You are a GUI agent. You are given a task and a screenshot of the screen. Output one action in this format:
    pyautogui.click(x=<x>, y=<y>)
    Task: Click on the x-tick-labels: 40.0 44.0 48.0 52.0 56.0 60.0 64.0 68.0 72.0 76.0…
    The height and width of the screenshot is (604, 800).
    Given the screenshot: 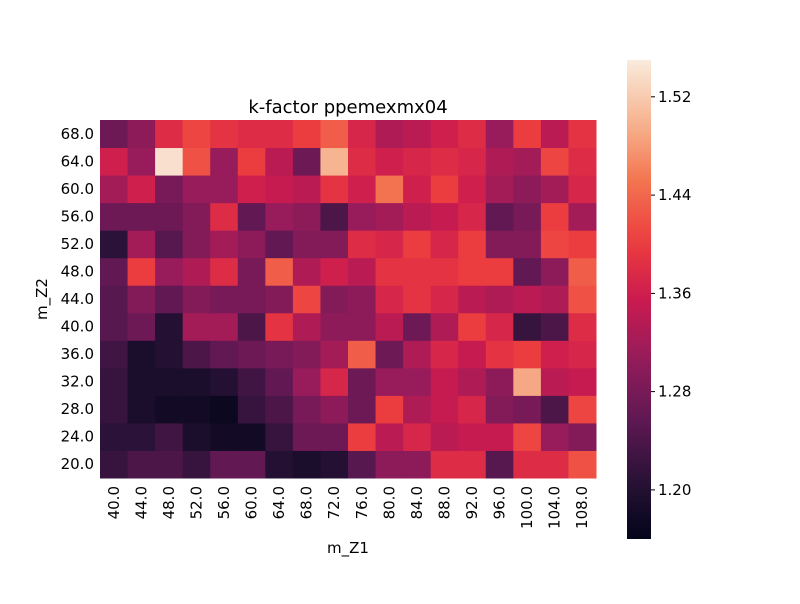 What is the action you would take?
    pyautogui.click(x=348, y=507)
    